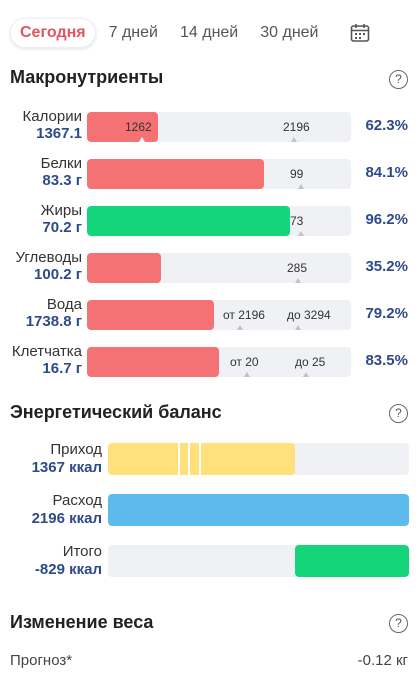 The image size is (416, 680). Describe the element at coordinates (138, 127) in the screenshot. I see `macro-min-marker: 1262` at that location.